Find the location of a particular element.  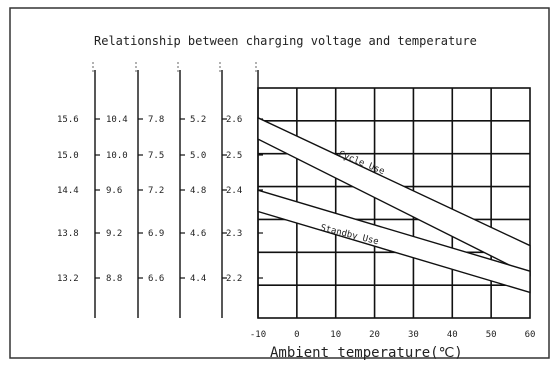

x-tick-label: 0 is located at coordinates (296, 335).